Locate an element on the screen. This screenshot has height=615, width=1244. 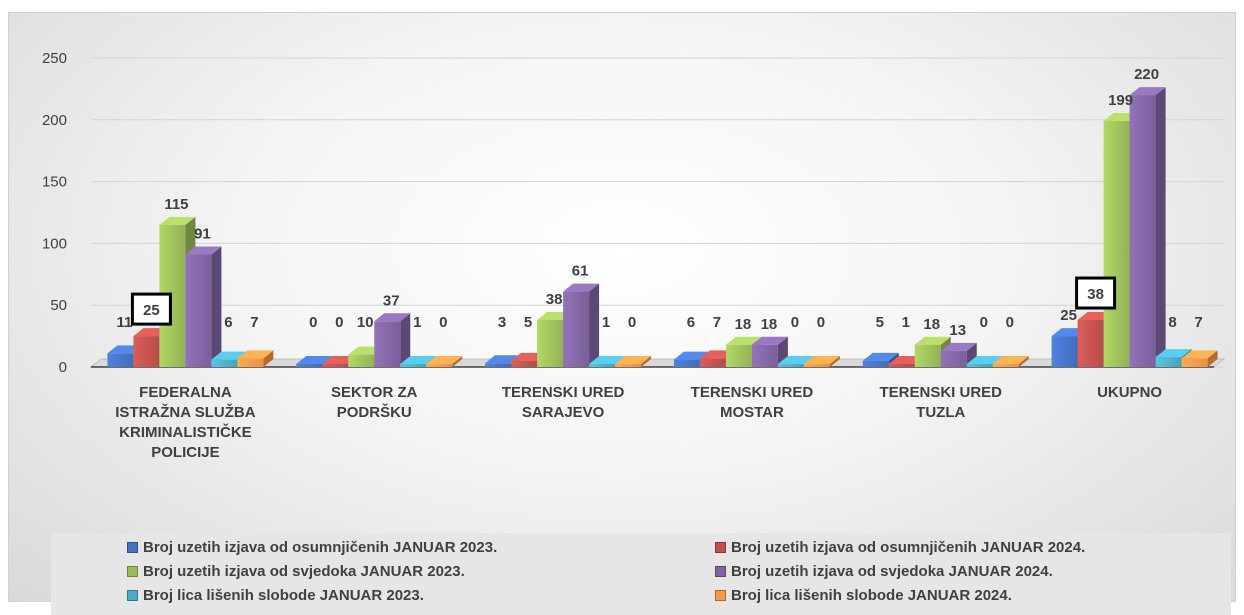
y-tick-label: 250 is located at coordinates (54, 58).